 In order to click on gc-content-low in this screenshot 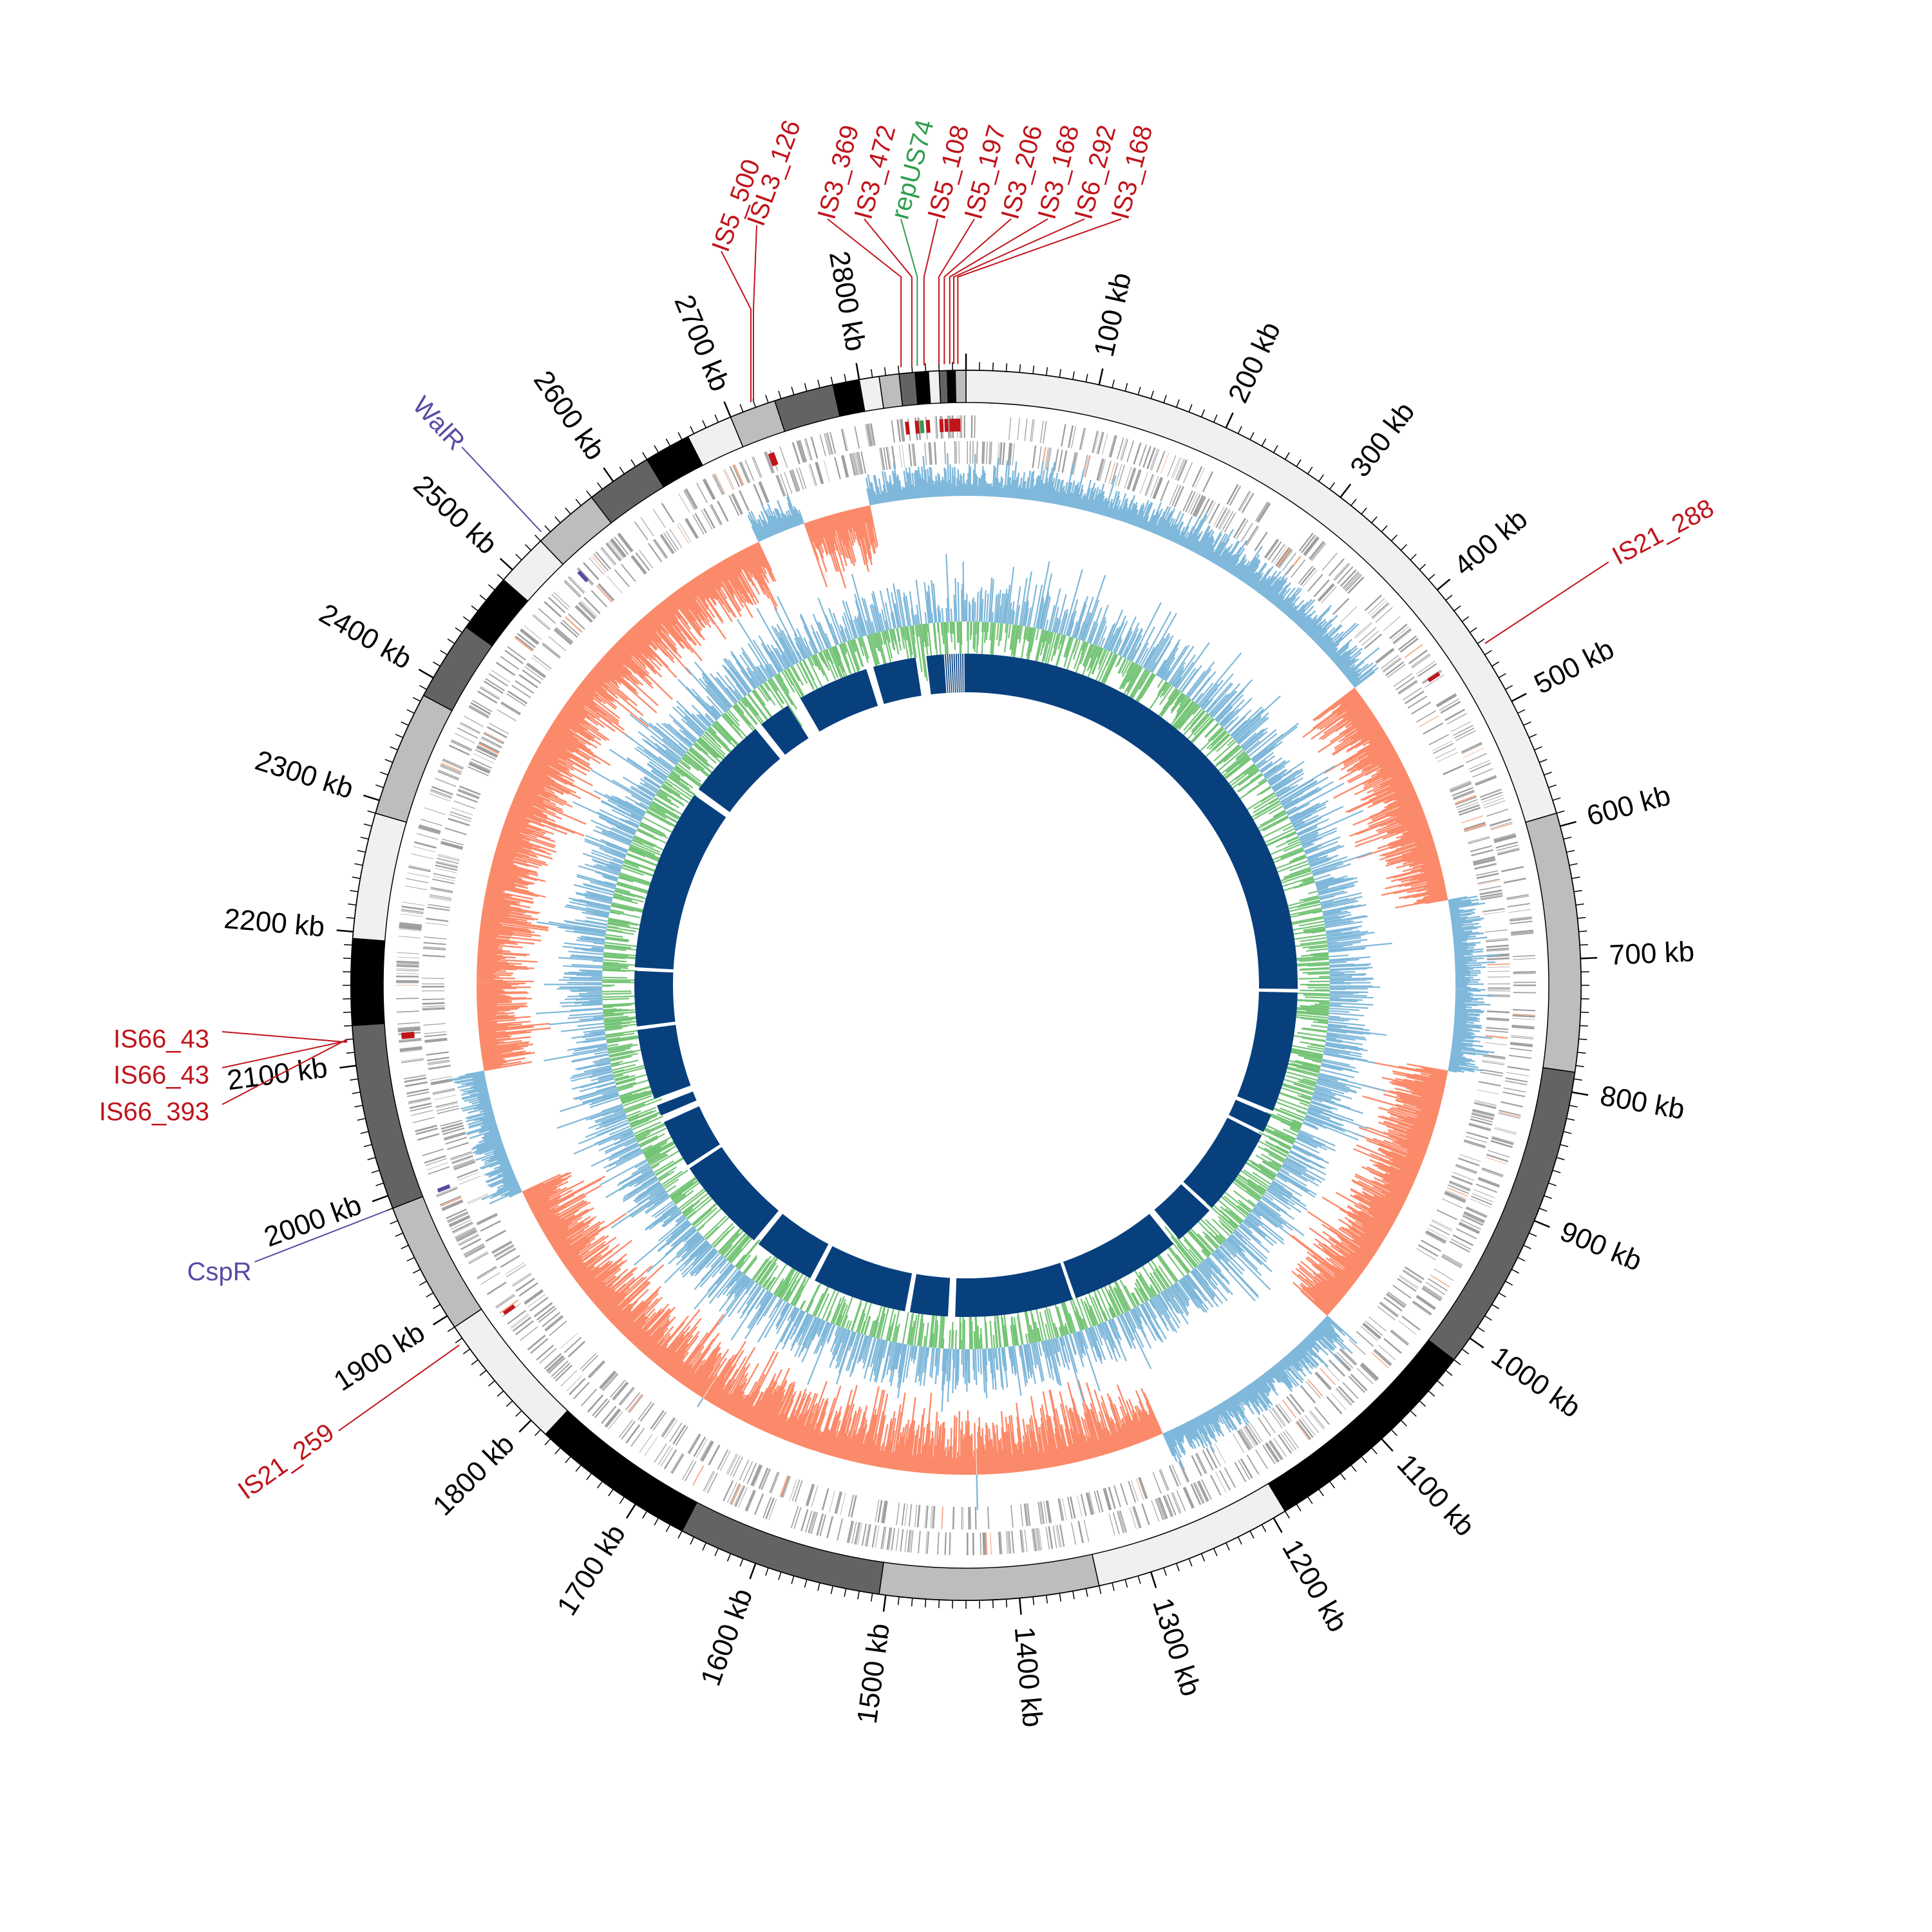, I will do `click(966, 985)`.